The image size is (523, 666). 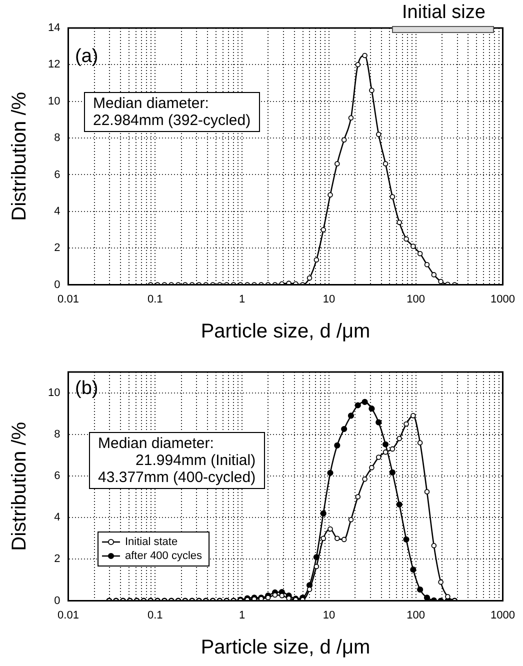 What do you see at coordinates (54, 64) in the screenshot?
I see `y-tick-label: 12` at bounding box center [54, 64].